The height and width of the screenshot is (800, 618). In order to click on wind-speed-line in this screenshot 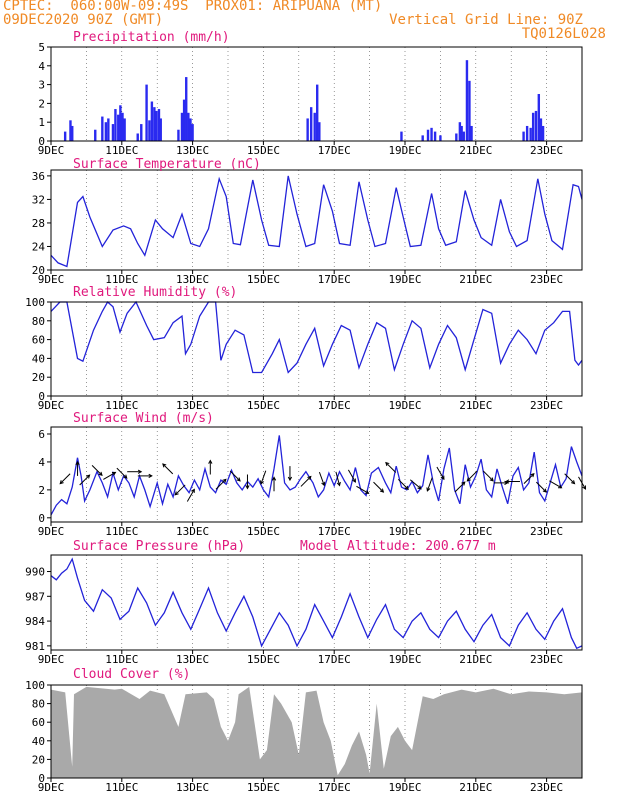, I will do `click(316, 475)`.